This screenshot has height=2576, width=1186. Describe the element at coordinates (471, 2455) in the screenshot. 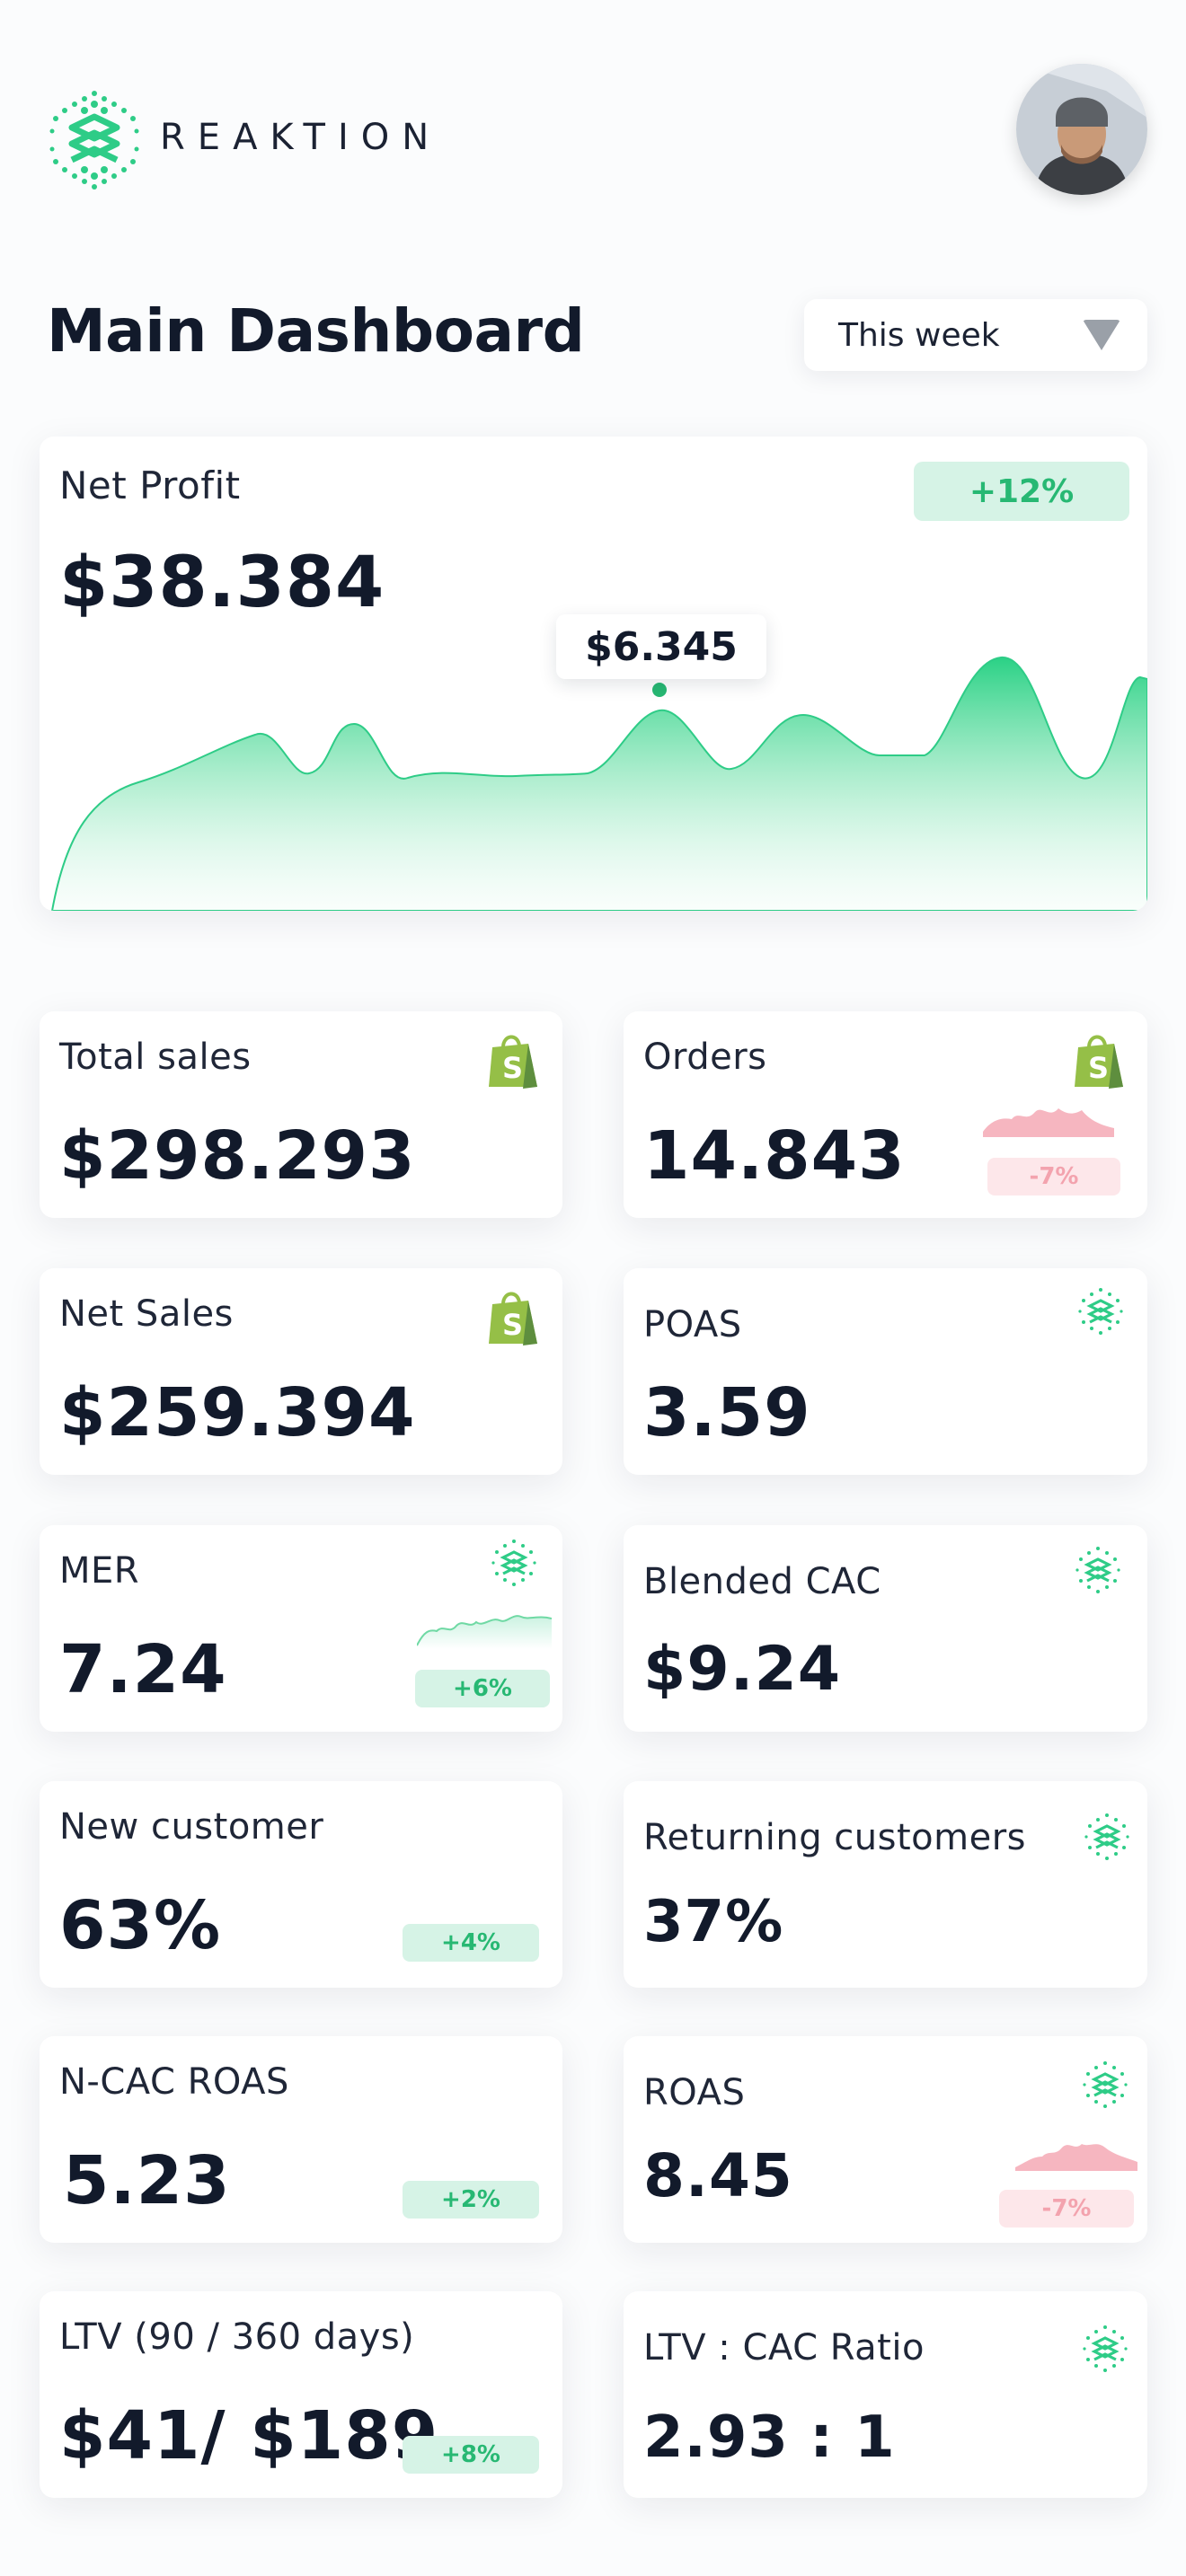

I see `ltv-change-badge: +8%` at that location.